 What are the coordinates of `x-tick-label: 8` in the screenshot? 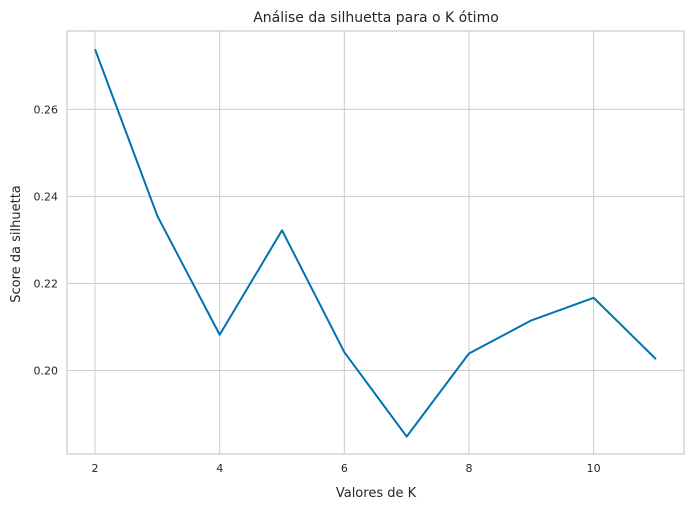 It's located at (468, 468).